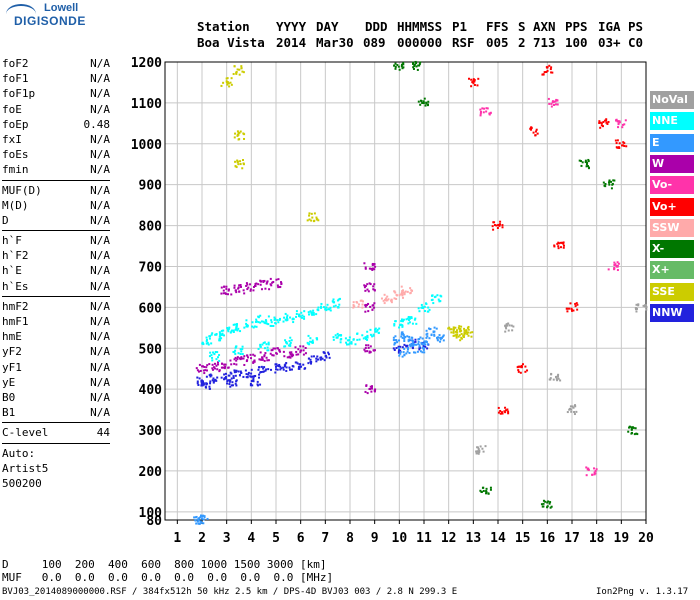 The height and width of the screenshot is (600, 700). What do you see at coordinates (375, 538) in the screenshot?
I see `x-tick-label: 9` at bounding box center [375, 538].